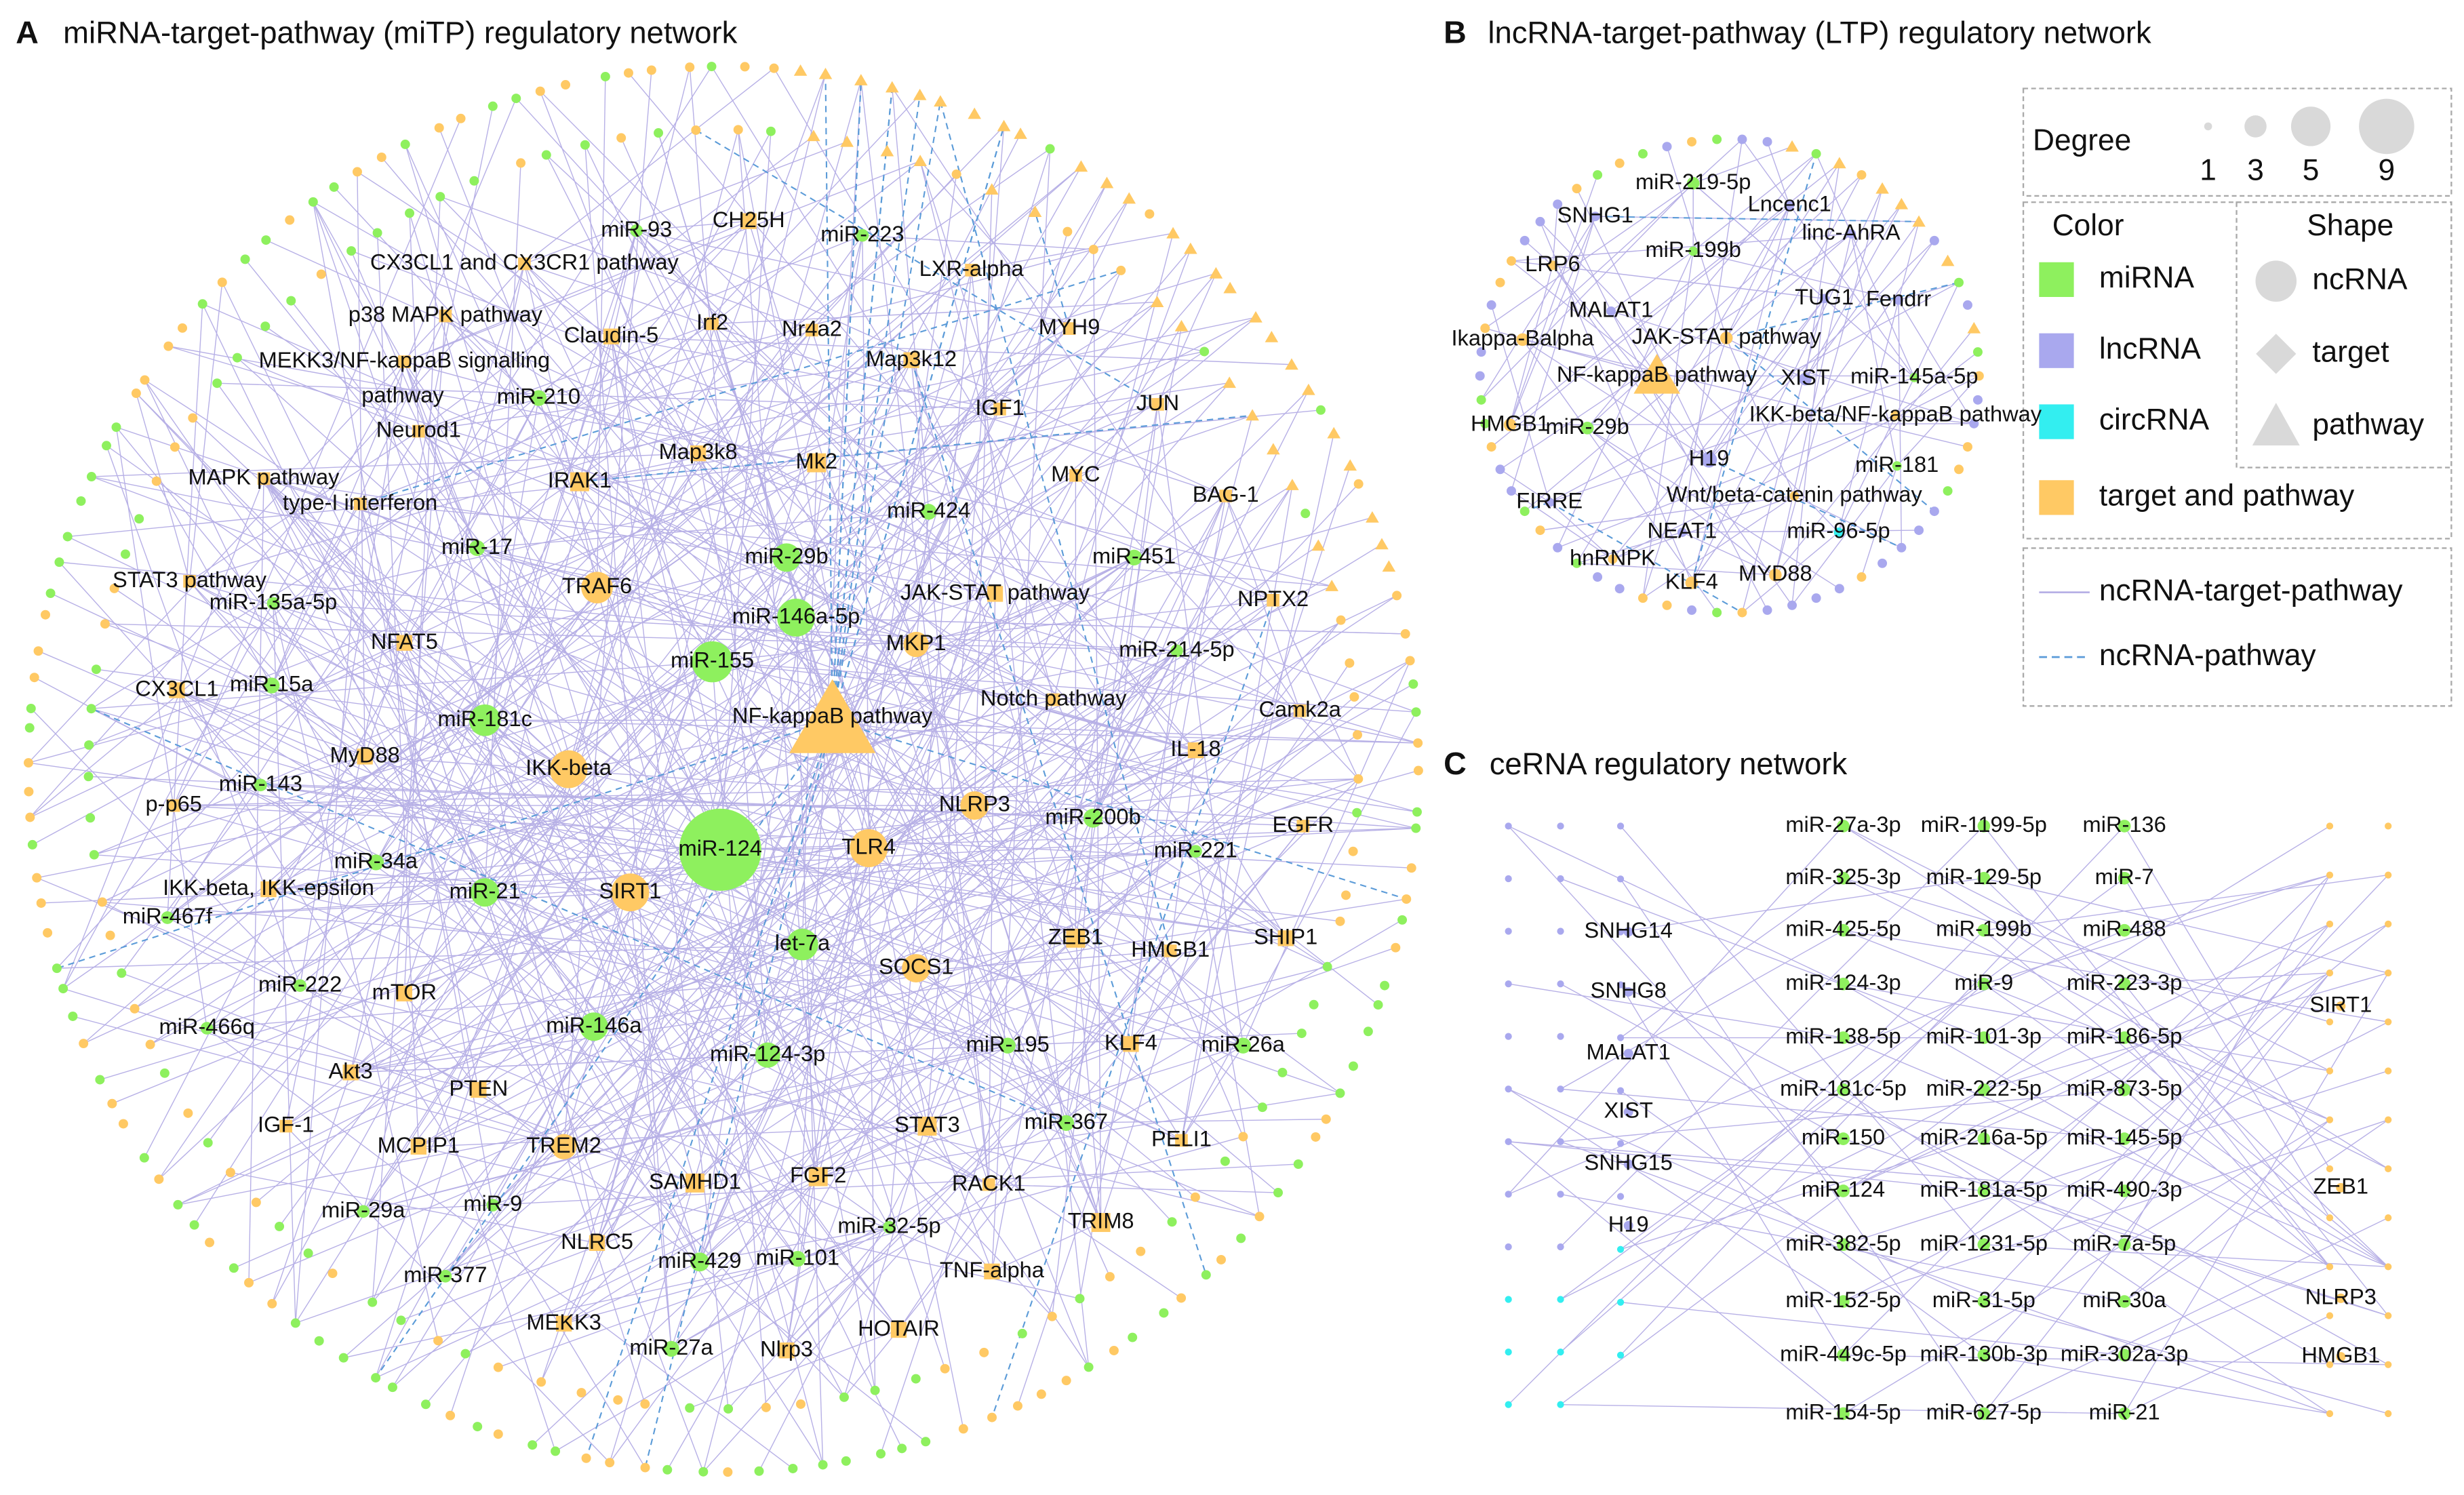 The image size is (2464, 1495). What do you see at coordinates (2350, 226) in the screenshot?
I see `label: Shape` at bounding box center [2350, 226].